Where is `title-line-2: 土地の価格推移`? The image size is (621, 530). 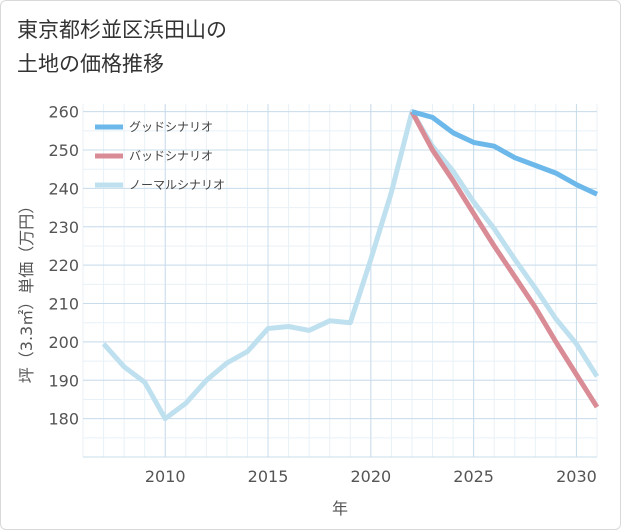 title-line-2: 土地の価格推移 is located at coordinates (90, 64).